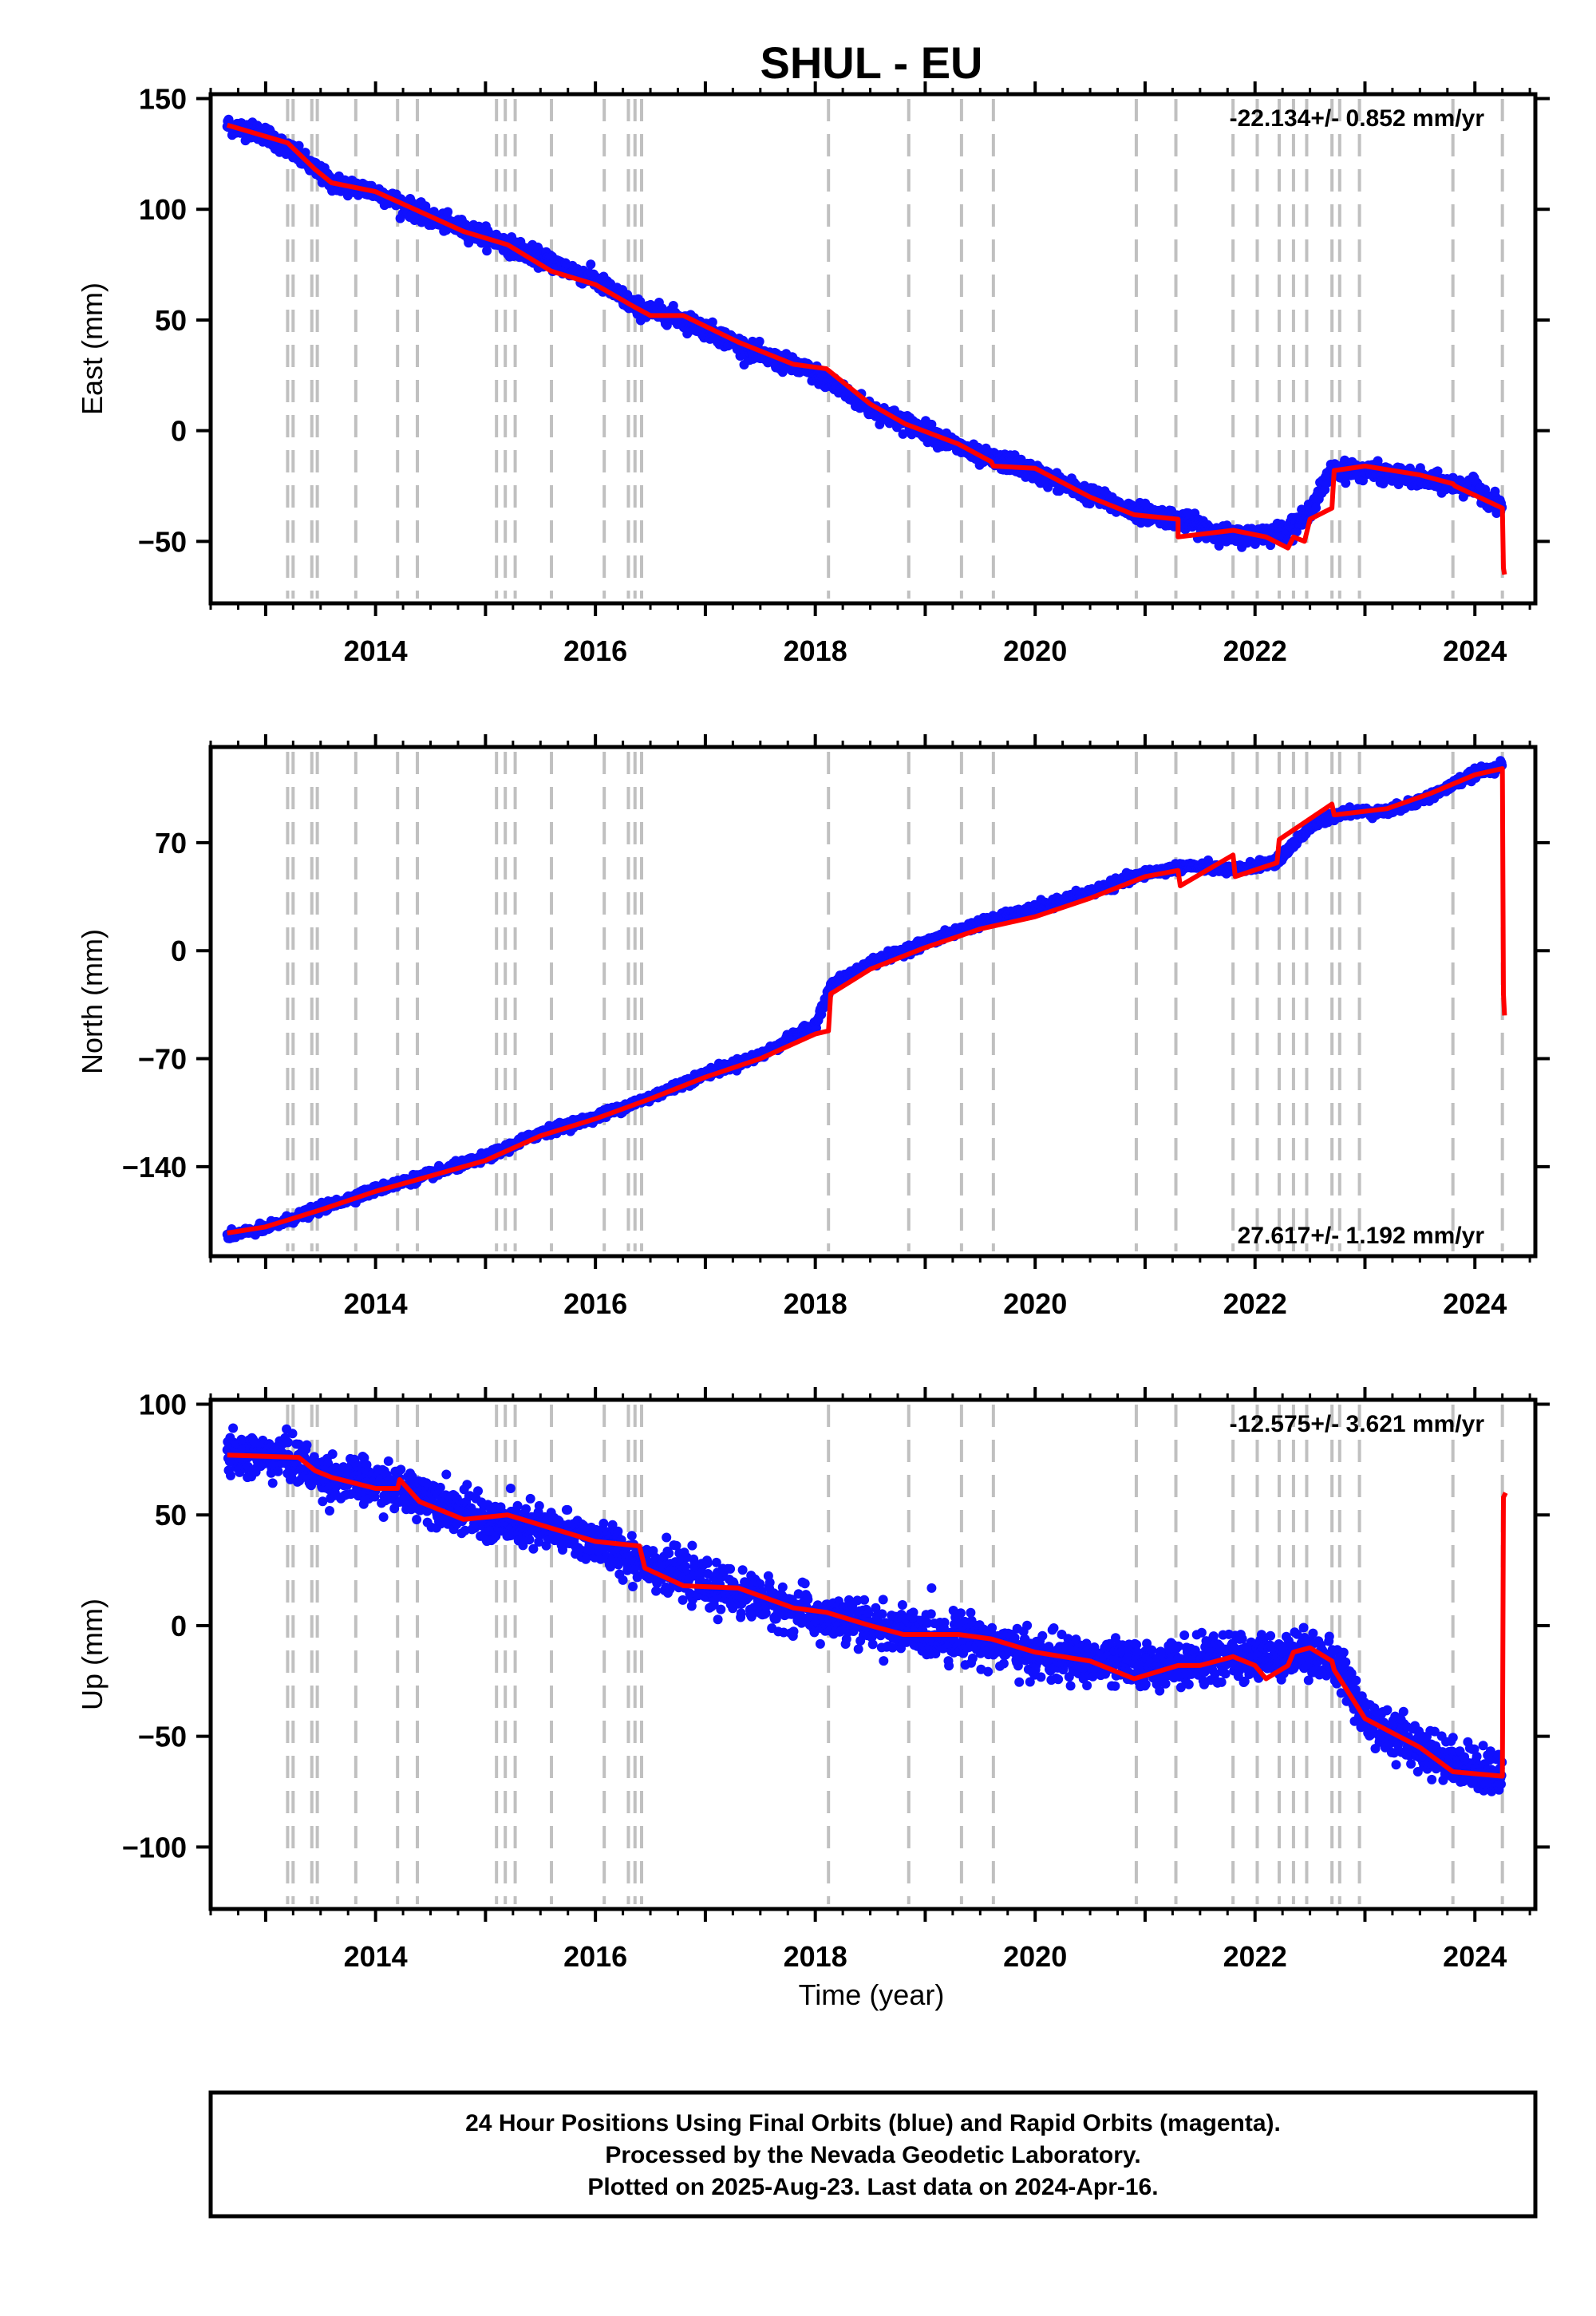 The height and width of the screenshot is (2316, 1596). Describe the element at coordinates (1475, 650) in the screenshot. I see `x-tick-label: 2024` at that location.